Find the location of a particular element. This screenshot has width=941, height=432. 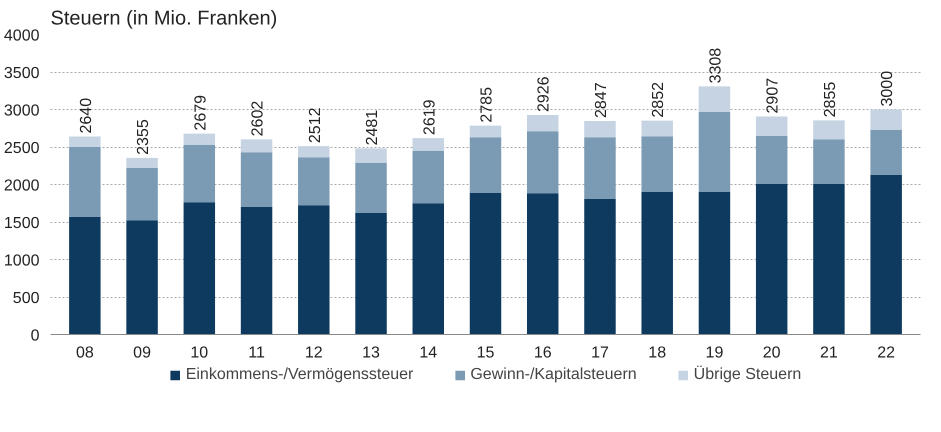

x-tick-label: 09 is located at coordinates (142, 353).